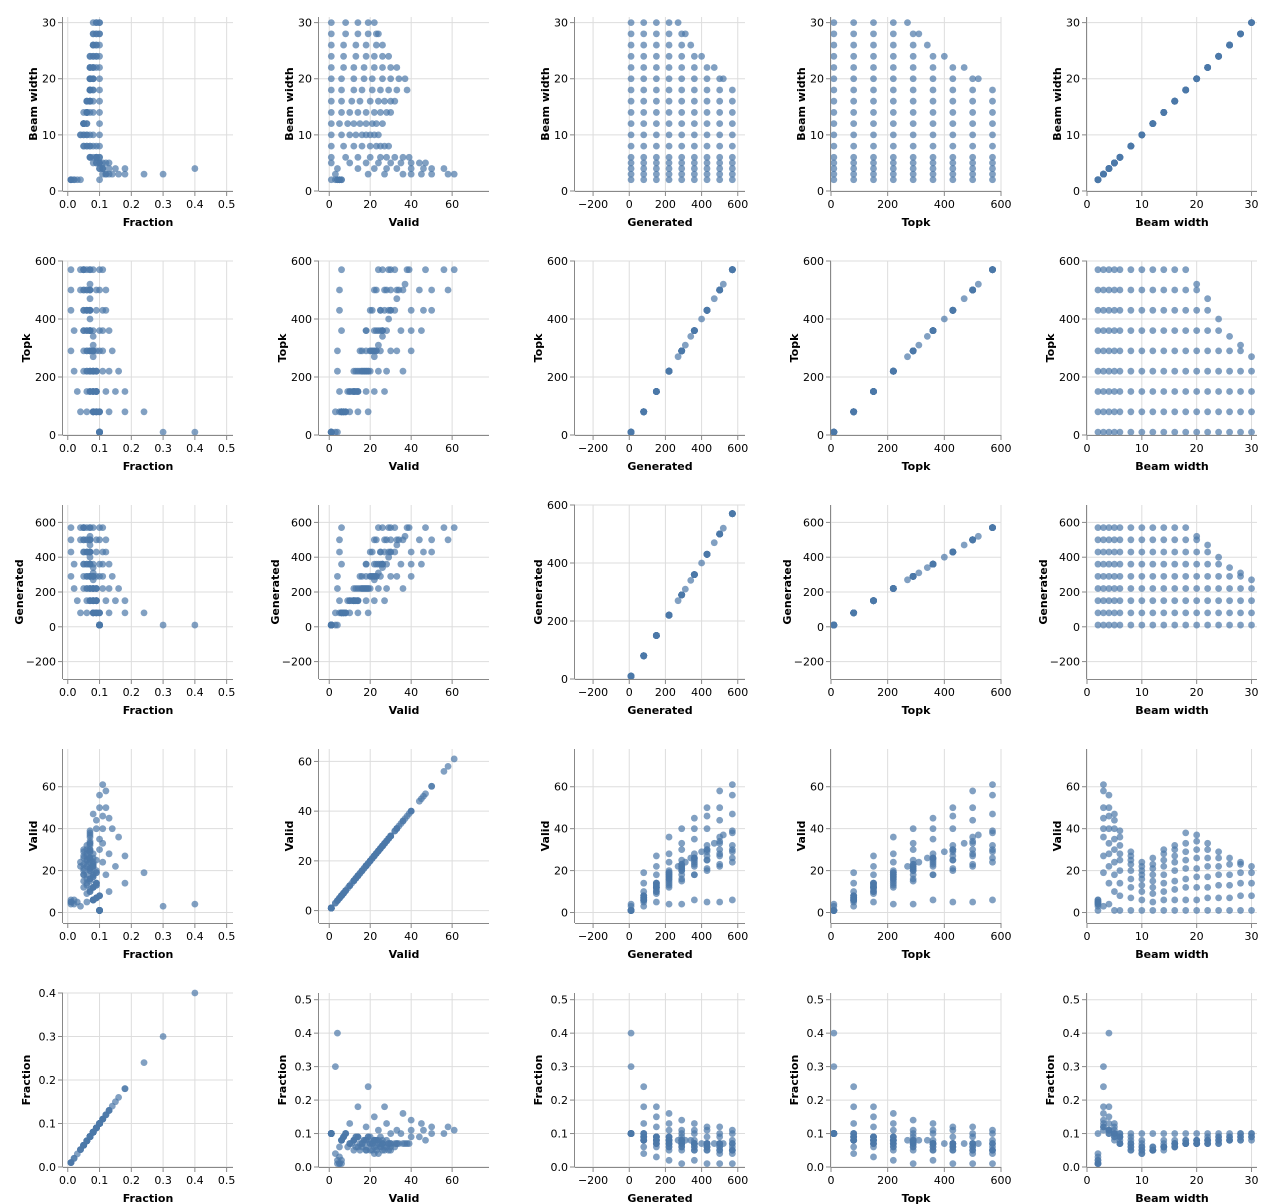  I want to click on x-tick-label: 0.0, so click(68, 1180).